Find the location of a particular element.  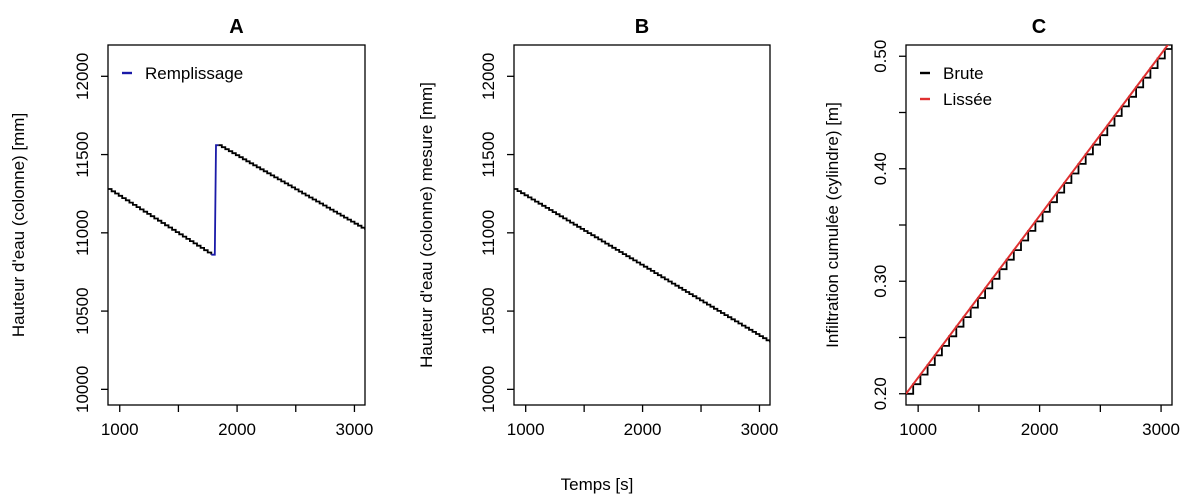

y-tick-label: 0.40 is located at coordinates (880, 168).